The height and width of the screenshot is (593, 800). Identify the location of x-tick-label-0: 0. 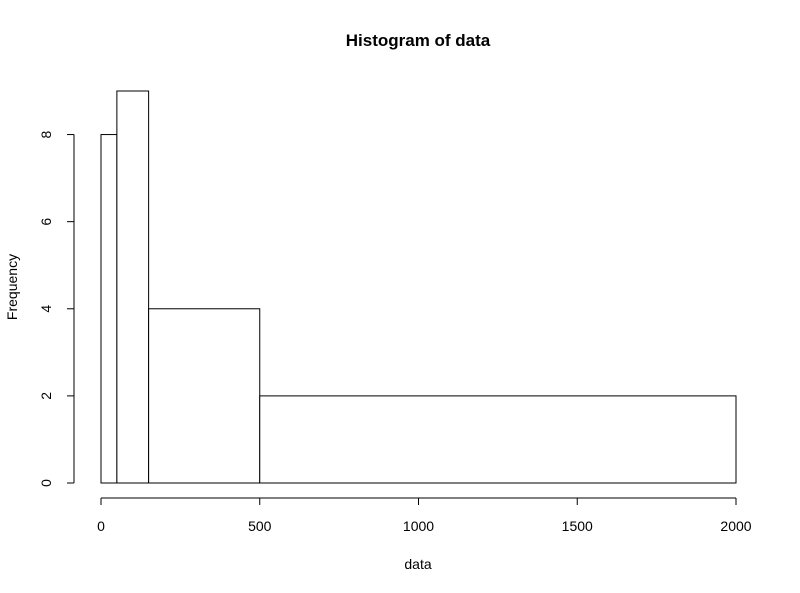
(101, 526).